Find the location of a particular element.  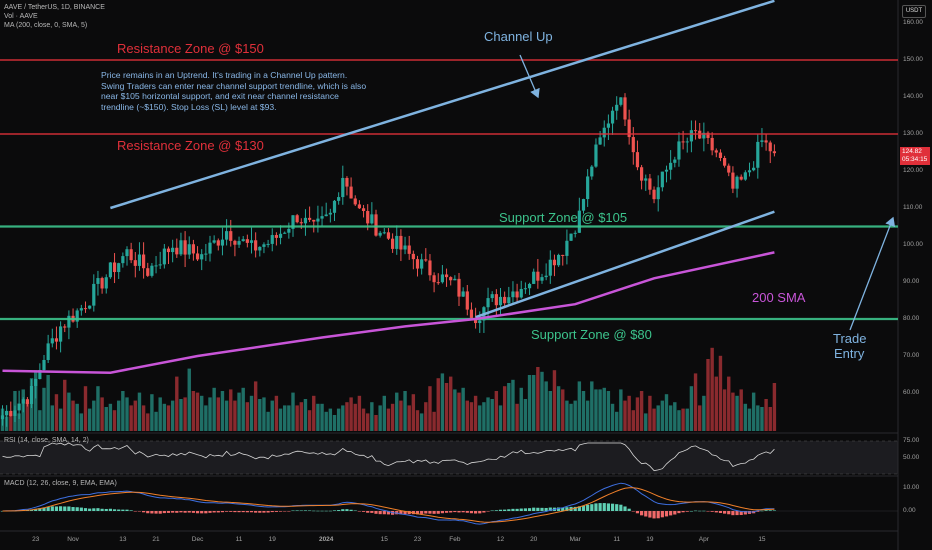

channel-up-label: Channel Up is located at coordinates (518, 36).